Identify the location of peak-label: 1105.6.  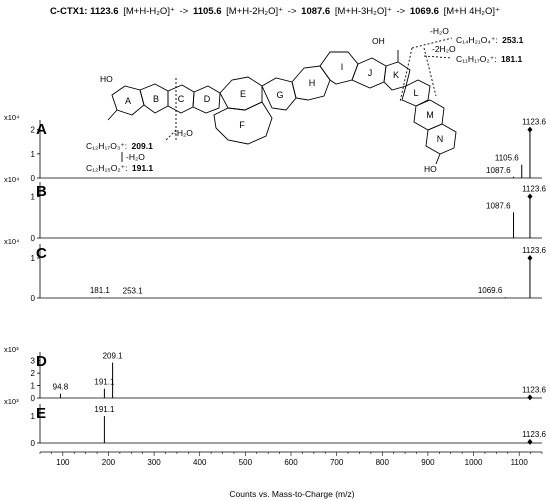
(507, 158).